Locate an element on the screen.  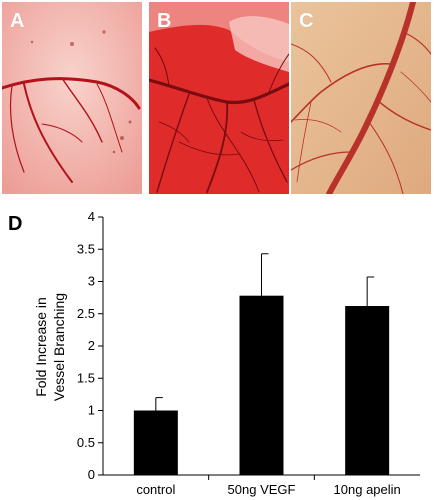
y-tick-label: 0.5 is located at coordinates (86, 442).